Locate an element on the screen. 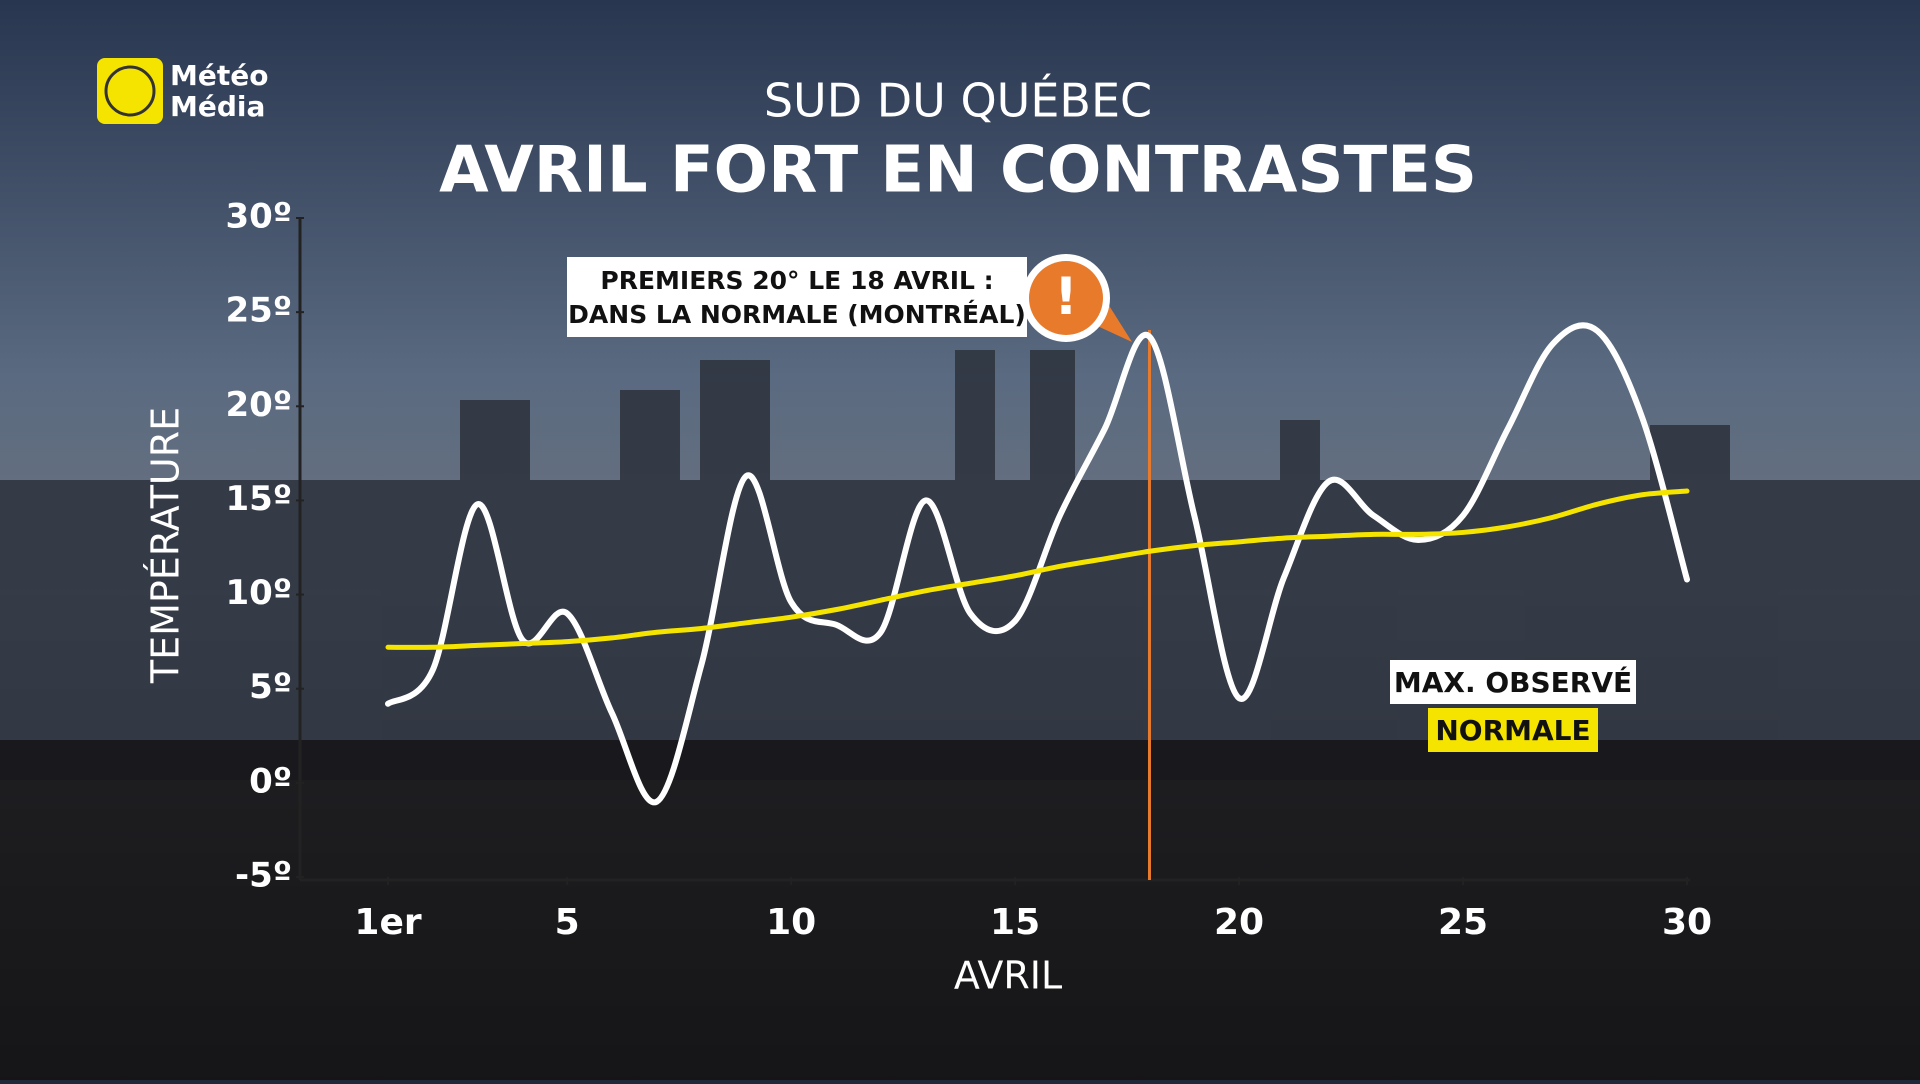 The image size is (1920, 1084). legend-label: MAX. OBSERVÉ is located at coordinates (1513, 682).